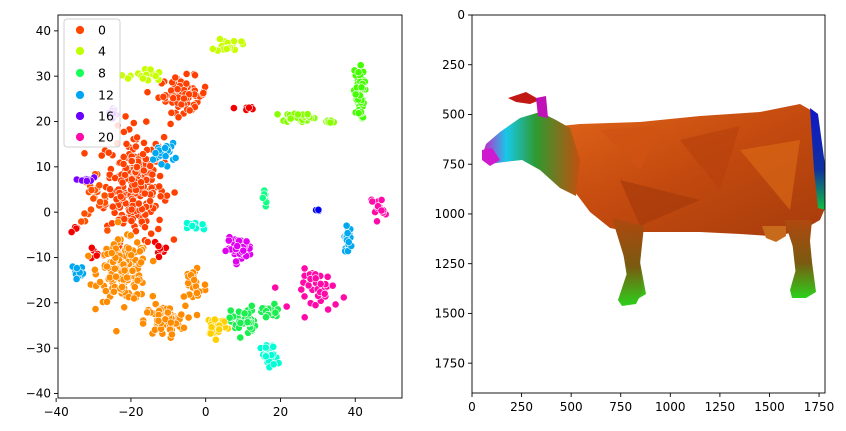 The height and width of the screenshot is (431, 846). What do you see at coordinates (770, 175) in the screenshot?
I see `cow-facet` at bounding box center [770, 175].